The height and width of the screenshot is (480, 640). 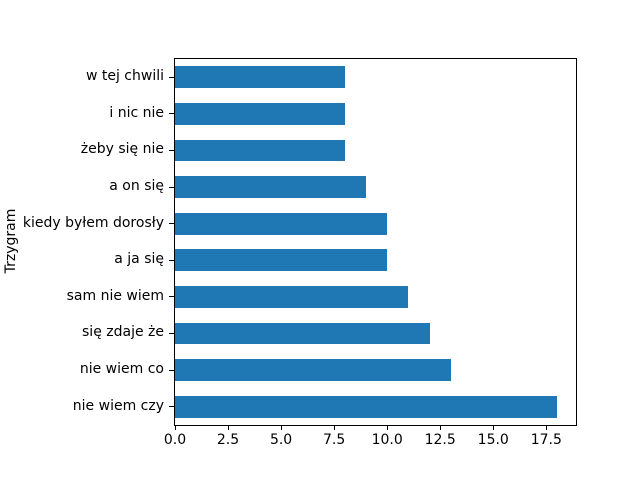 What do you see at coordinates (175, 440) in the screenshot?
I see `x-tick-label-0: 0.0` at bounding box center [175, 440].